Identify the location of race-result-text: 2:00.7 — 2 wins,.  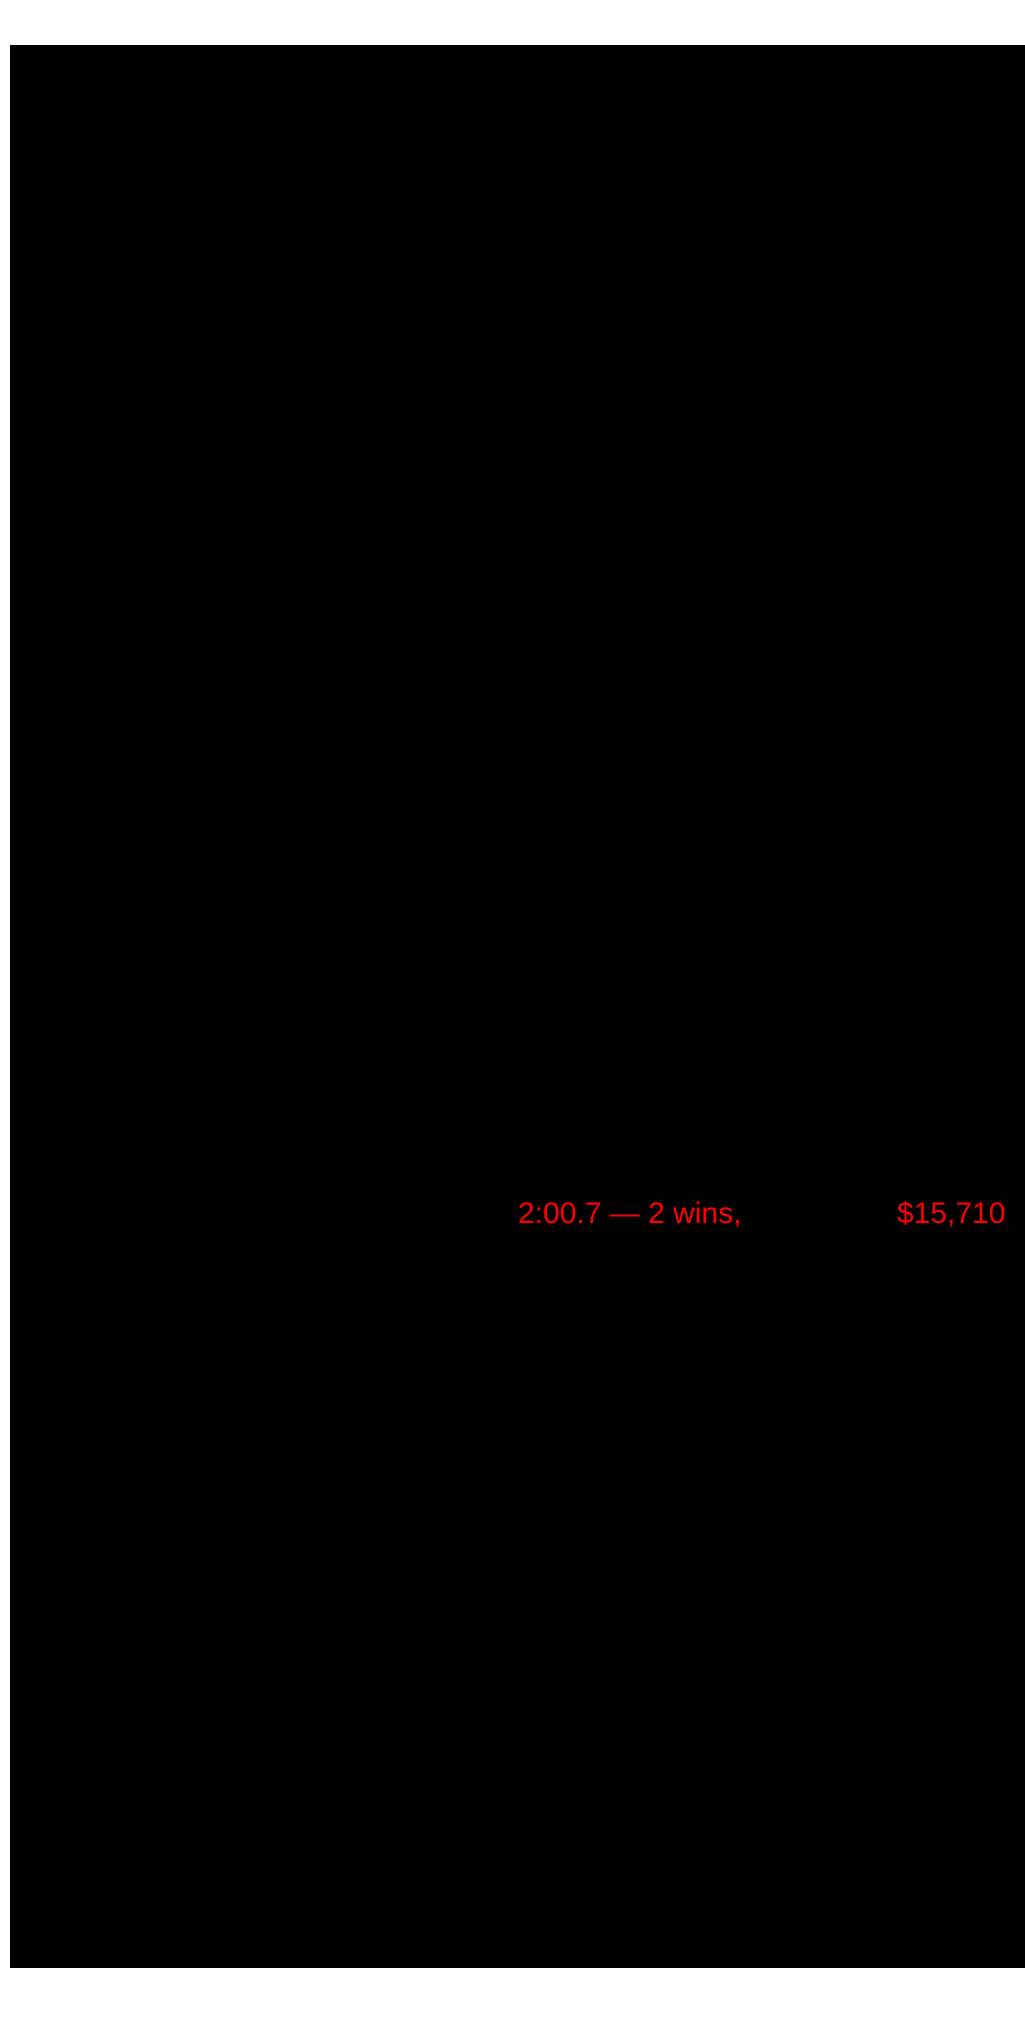
(630, 1213).